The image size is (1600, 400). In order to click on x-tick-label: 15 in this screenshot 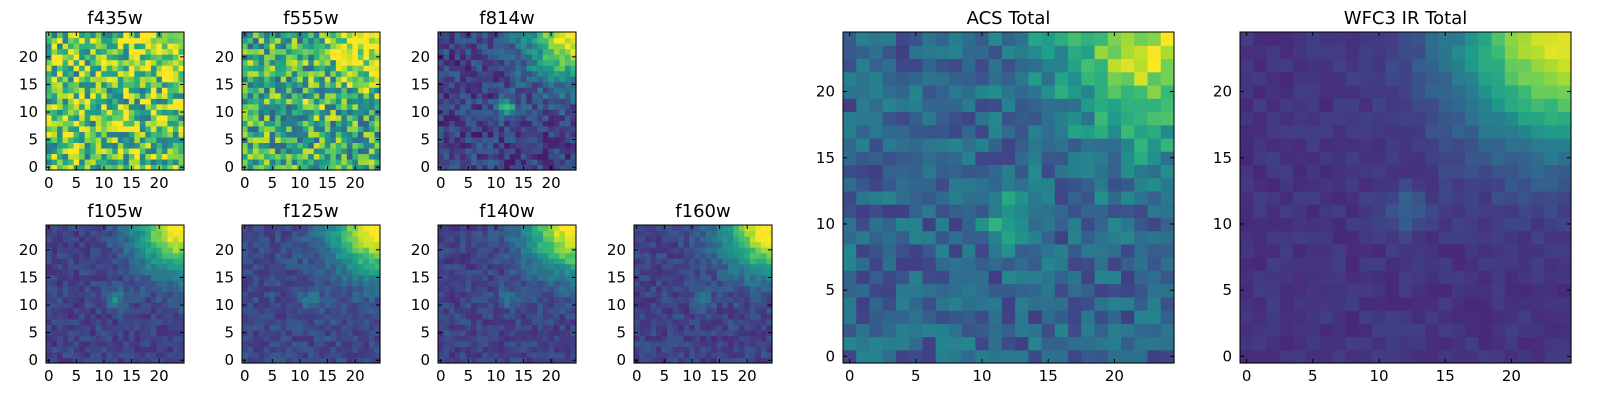, I will do `click(327, 376)`.